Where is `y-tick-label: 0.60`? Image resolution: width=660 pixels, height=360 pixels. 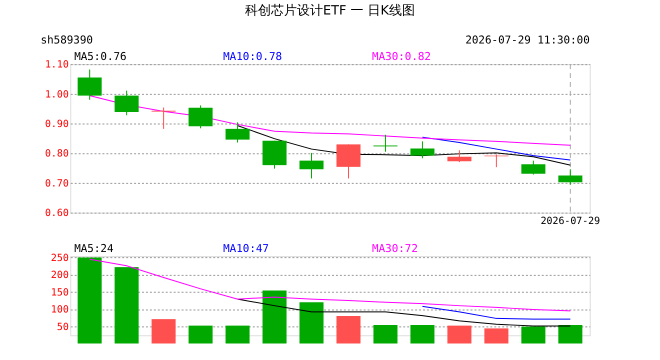 y-tick-label: 0.60 is located at coordinates (56, 214).